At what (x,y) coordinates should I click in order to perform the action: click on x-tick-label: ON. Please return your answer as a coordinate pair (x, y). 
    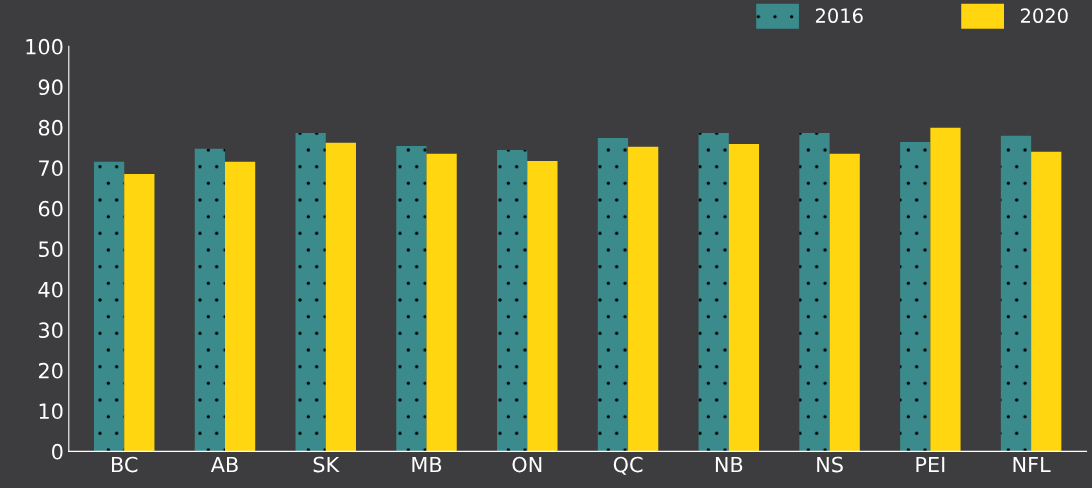
    Looking at the image, I should click on (527, 464).